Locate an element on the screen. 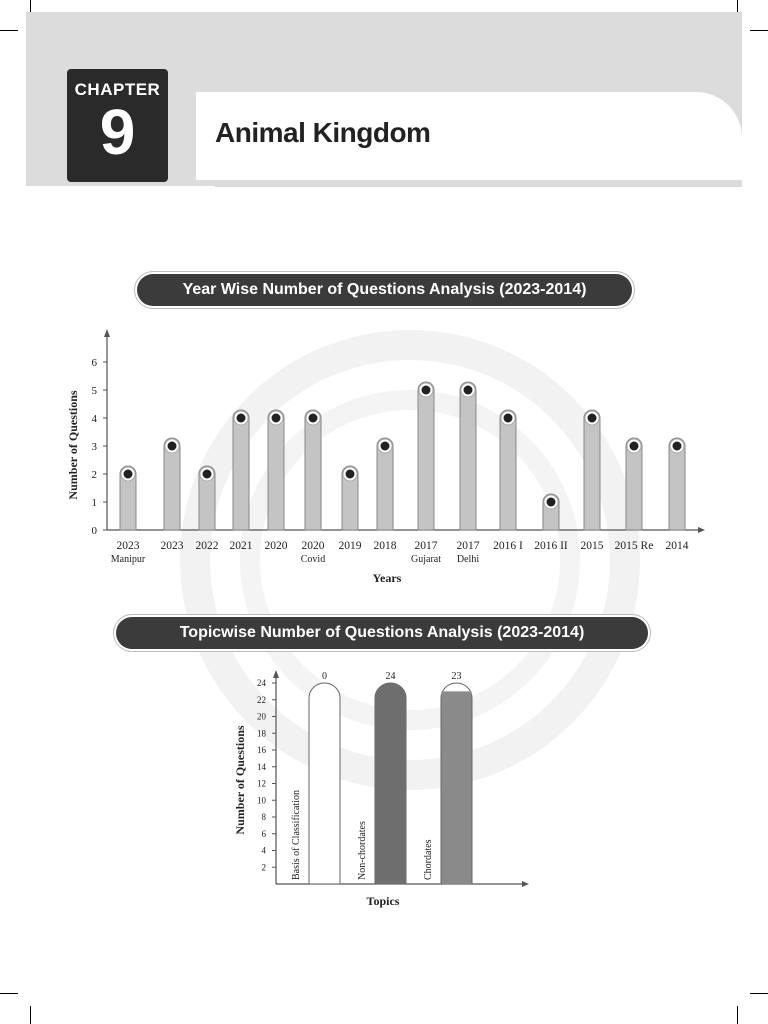 This screenshot has height=1024, width=768. category-label: Chordates is located at coordinates (428, 859).